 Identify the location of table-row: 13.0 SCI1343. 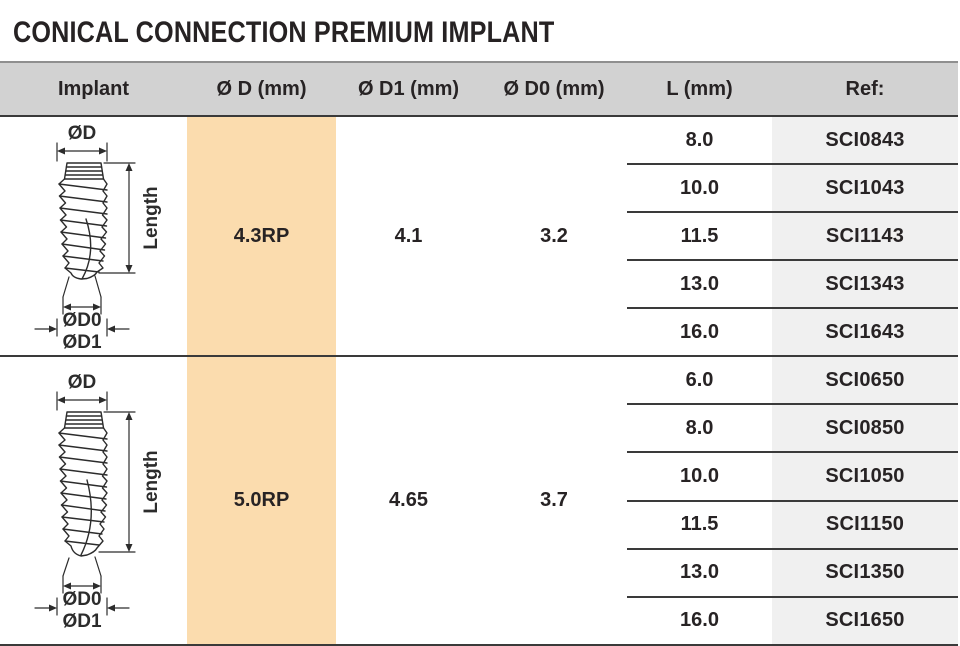
(792, 285).